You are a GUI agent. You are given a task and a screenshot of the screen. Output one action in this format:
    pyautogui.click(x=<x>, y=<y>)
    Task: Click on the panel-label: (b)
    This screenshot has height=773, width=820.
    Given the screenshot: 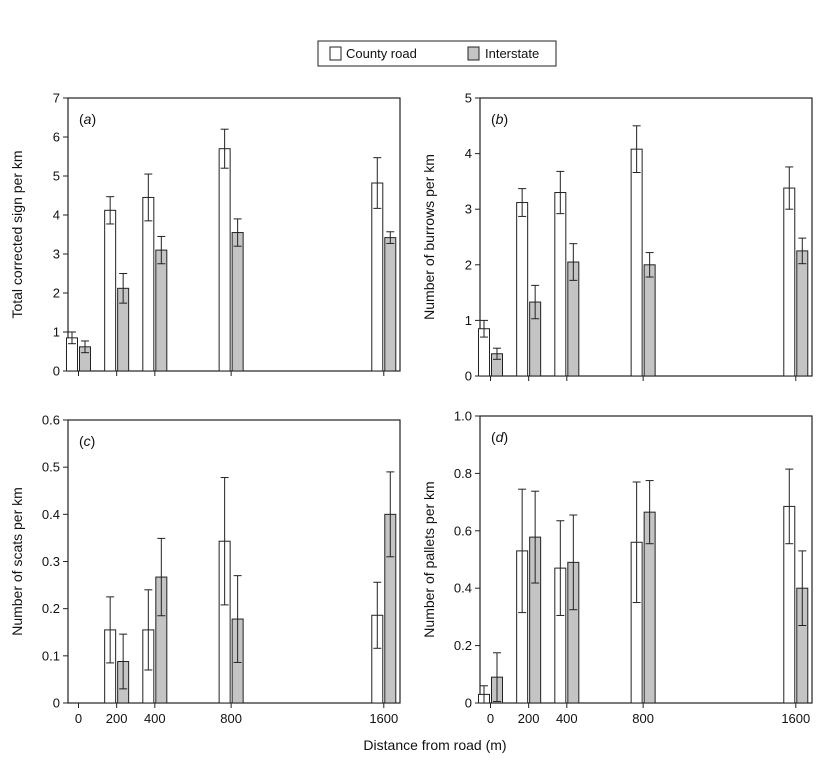 What is the action you would take?
    pyautogui.click(x=499, y=119)
    